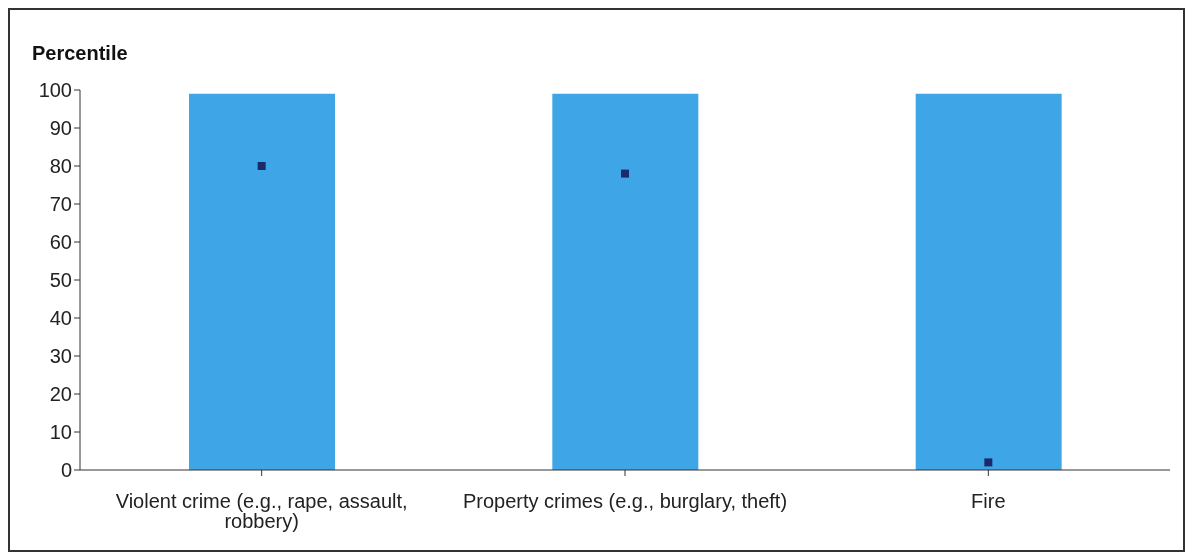  What do you see at coordinates (60, 204) in the screenshot?
I see `y-tick-label: 70` at bounding box center [60, 204].